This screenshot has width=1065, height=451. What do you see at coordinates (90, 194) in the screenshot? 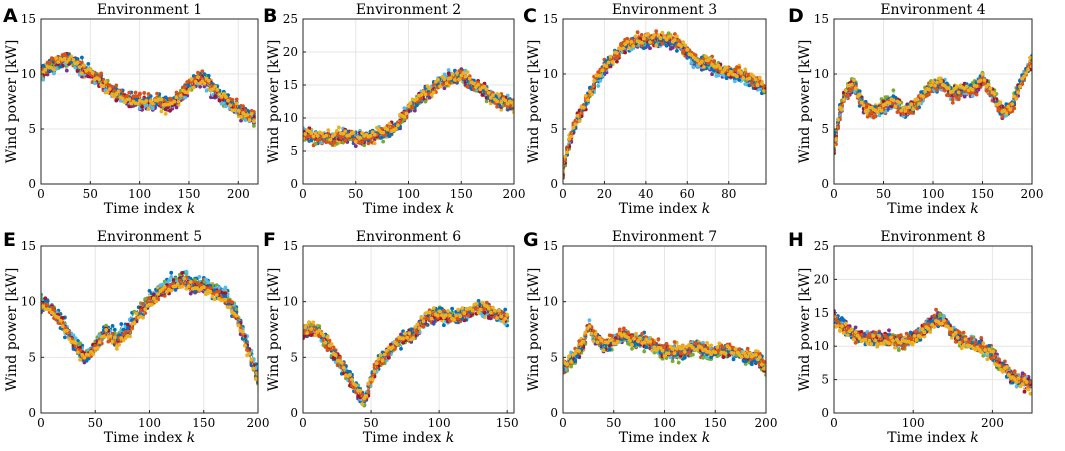
I see `x-tick-label: 50` at bounding box center [90, 194].